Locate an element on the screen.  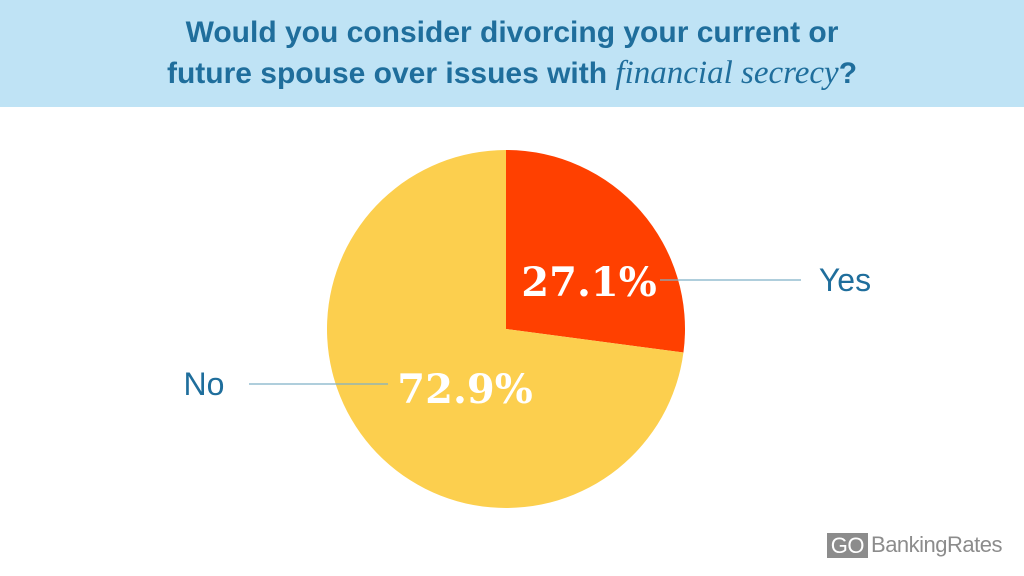
logo-bankingrates: BankingRates is located at coordinates (936, 544).